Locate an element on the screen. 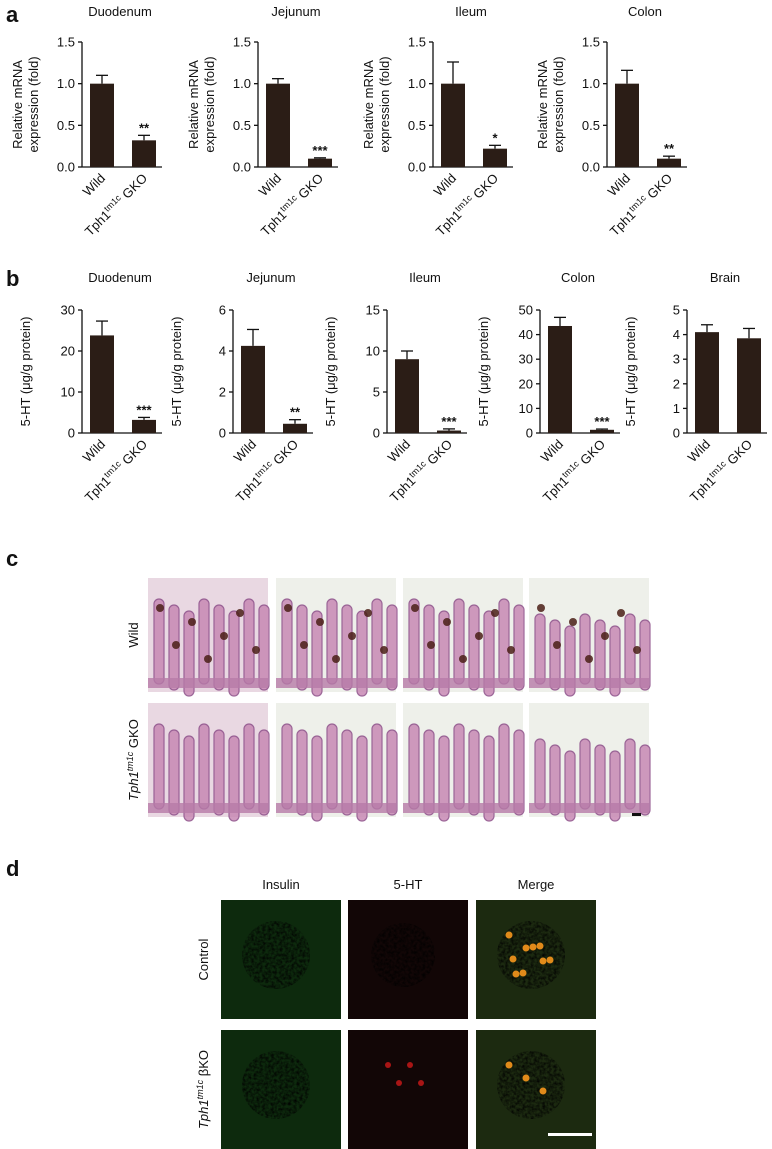 The image size is (772, 1149). image-bg is located at coordinates (408, 1089).